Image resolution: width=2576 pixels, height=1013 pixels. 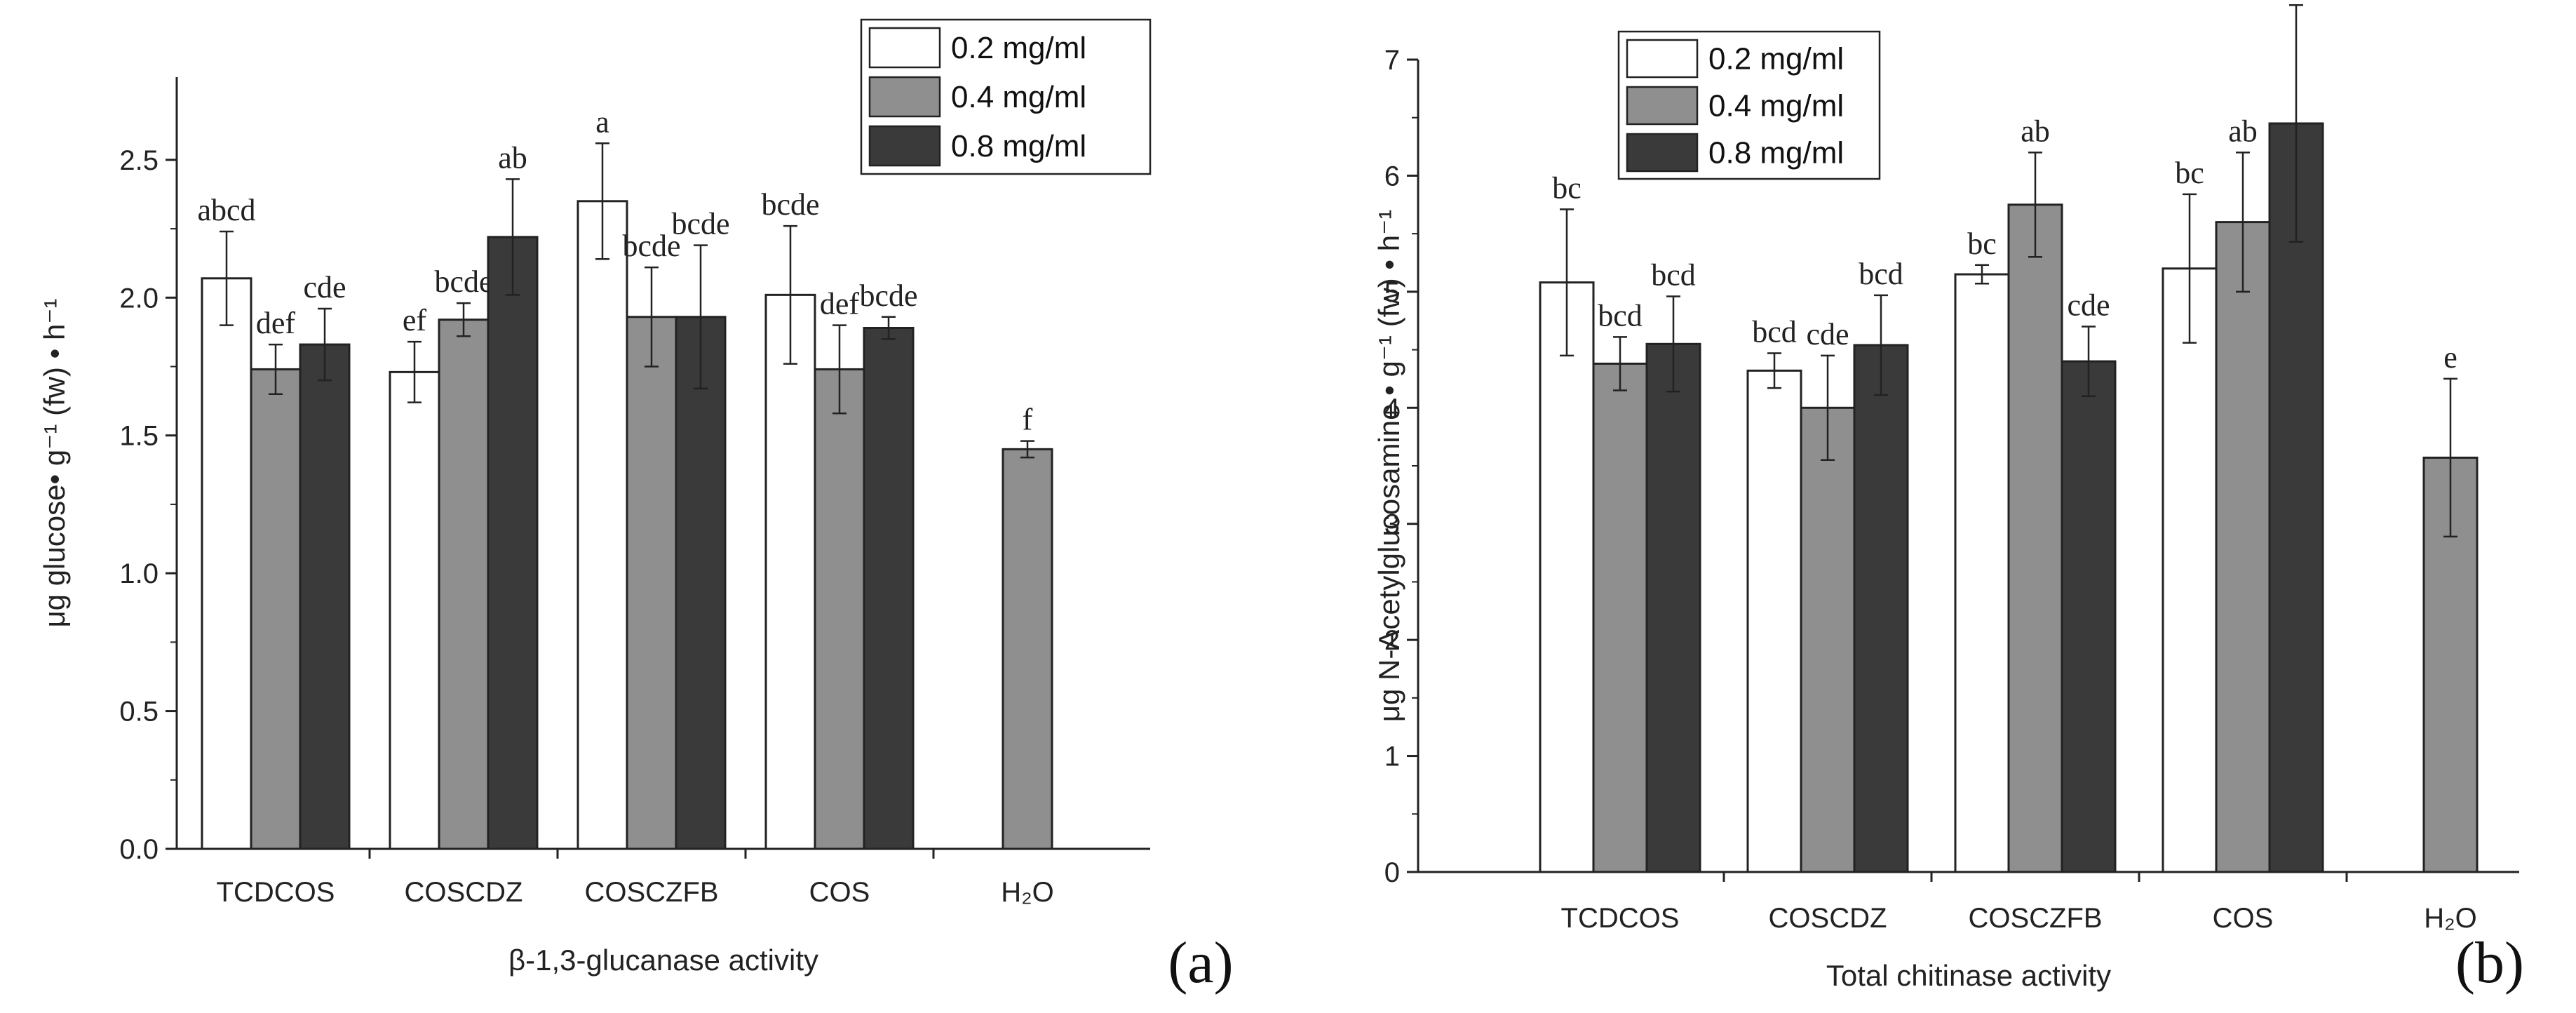 I want to click on y-tick-label: 1, so click(x=1392, y=757).